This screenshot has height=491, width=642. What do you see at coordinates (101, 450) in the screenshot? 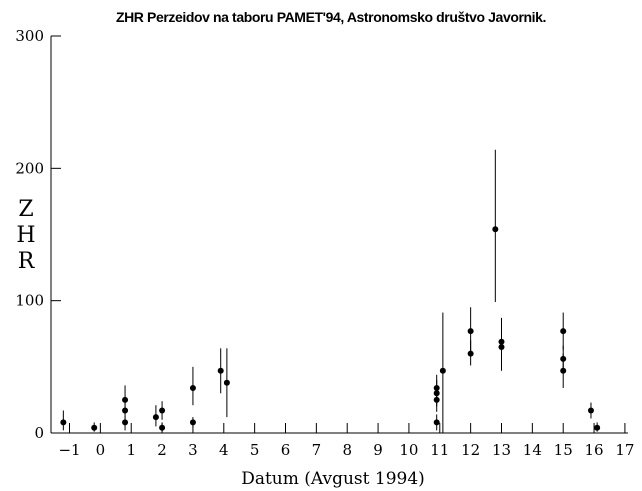
I see `x-tick-label: 0` at bounding box center [101, 450].